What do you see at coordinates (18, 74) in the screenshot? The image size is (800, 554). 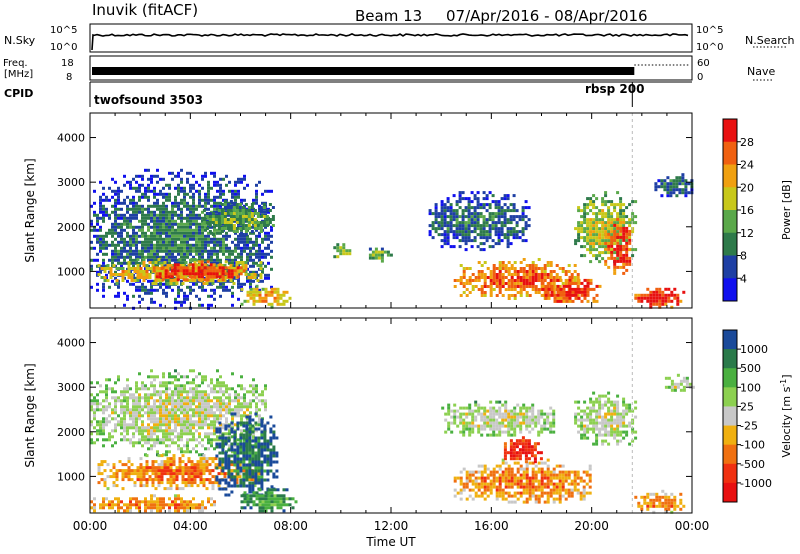 I see `freq-unit: [MHz]` at bounding box center [18, 74].